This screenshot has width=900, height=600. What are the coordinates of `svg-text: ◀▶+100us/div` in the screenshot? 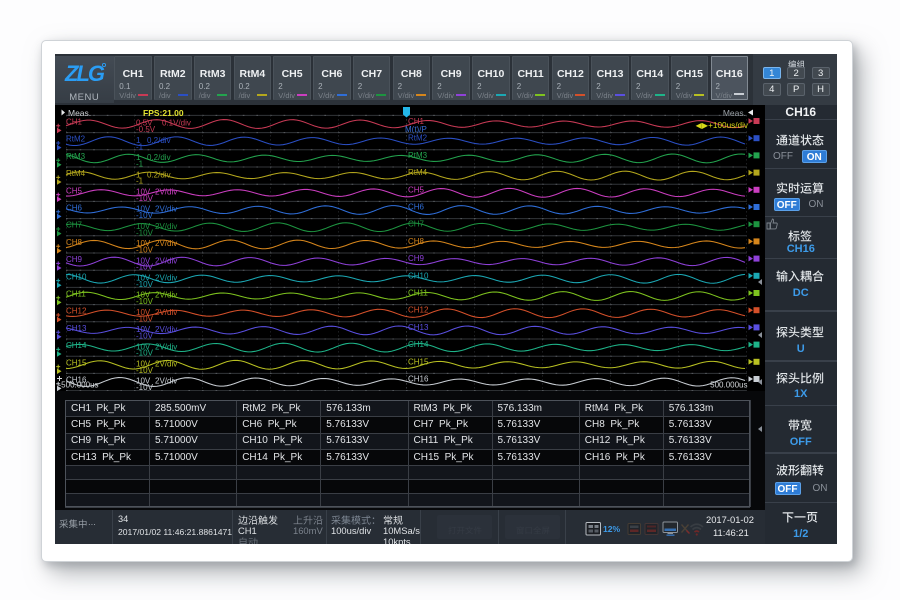 It's located at (722, 125).